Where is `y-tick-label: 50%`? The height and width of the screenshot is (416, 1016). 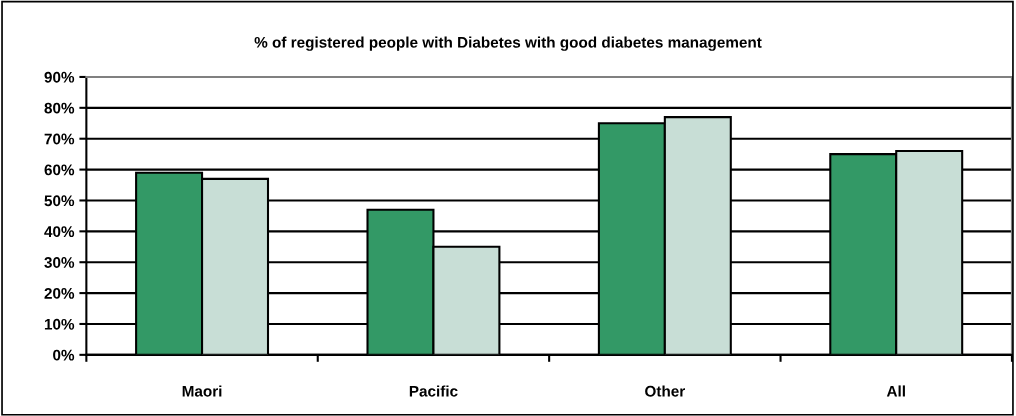 y-tick-label: 50% is located at coordinates (59, 201).